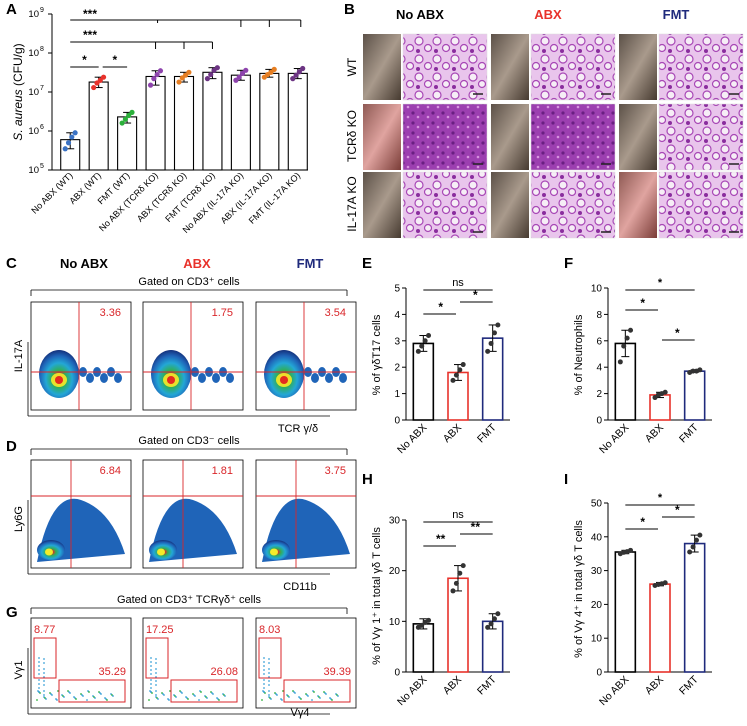 The width and height of the screenshot is (747, 726). What do you see at coordinates (298, 429) in the screenshot?
I see `c-x-axis-label: TCR γ/δ` at bounding box center [298, 429].